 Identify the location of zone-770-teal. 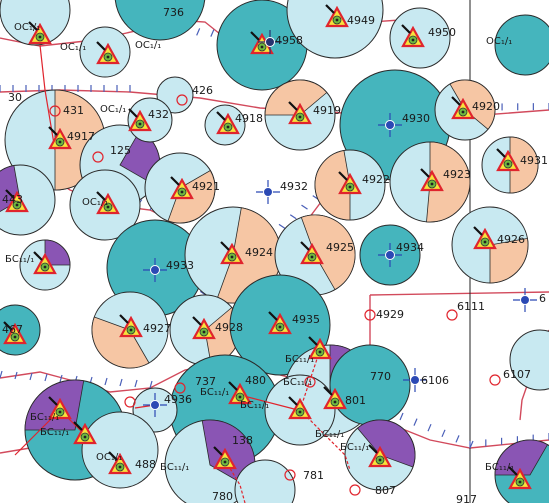
(370, 385).